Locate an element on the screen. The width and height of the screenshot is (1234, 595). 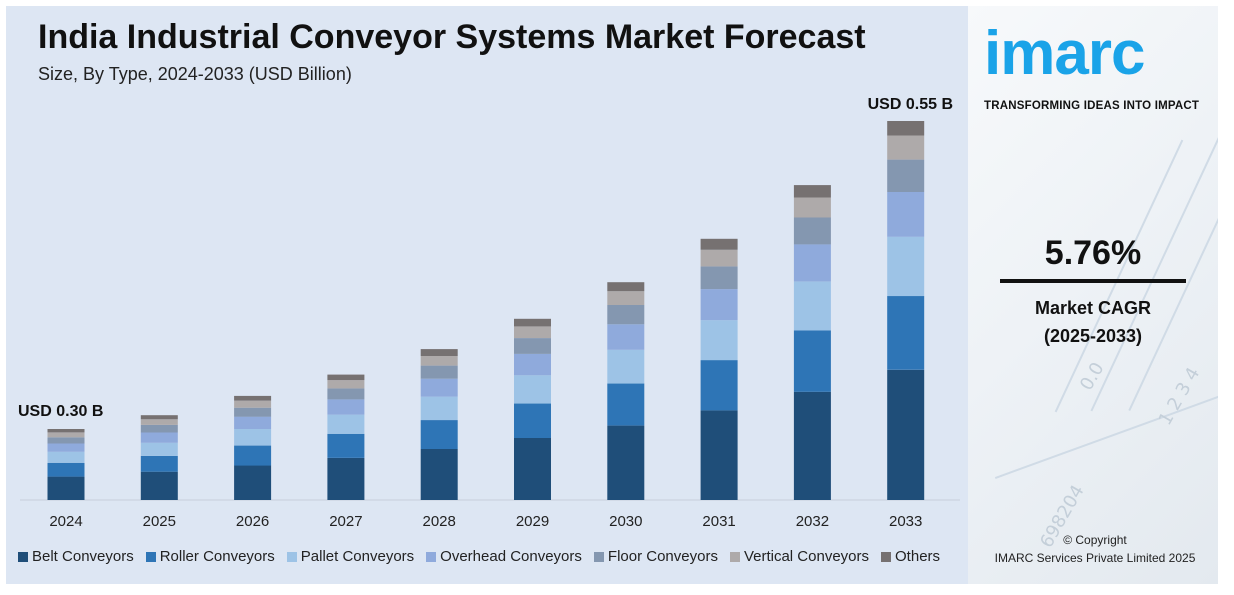
legend-item-roller-conveyors: Roller Conveyors is located at coordinates (210, 556).